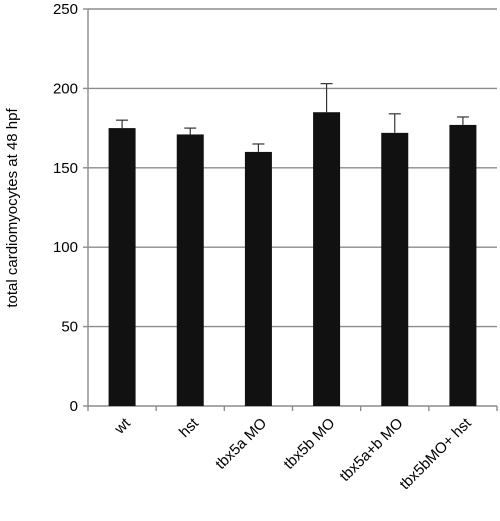 The height and width of the screenshot is (521, 500). I want to click on y-tick-label: 250, so click(65, 9).